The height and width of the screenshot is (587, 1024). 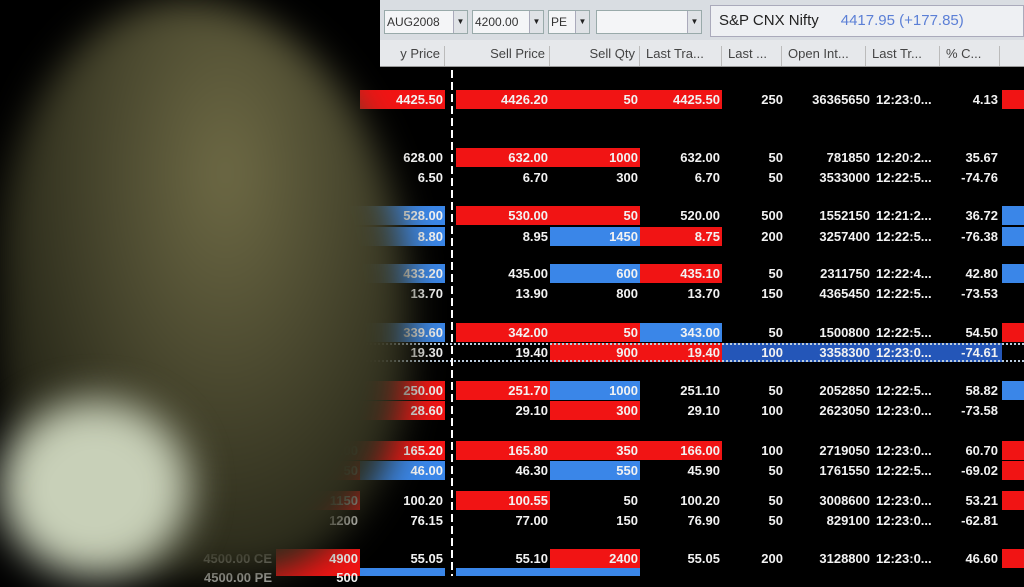 I want to click on cell-oi: 2311750, so click(x=845, y=273).